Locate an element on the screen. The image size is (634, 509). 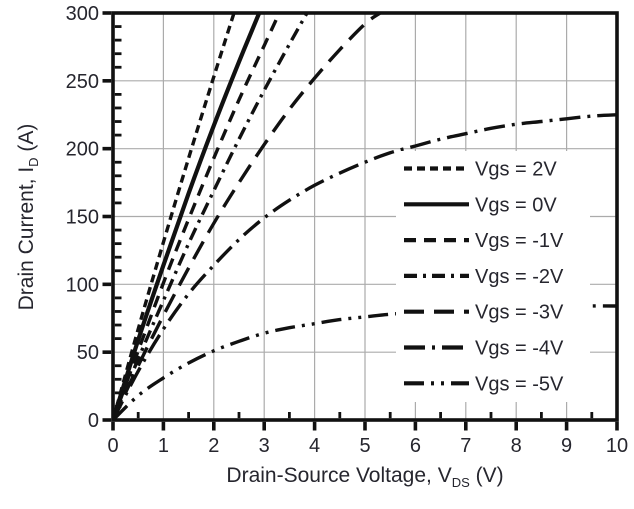
x-tick-label: 2 is located at coordinates (213, 446).